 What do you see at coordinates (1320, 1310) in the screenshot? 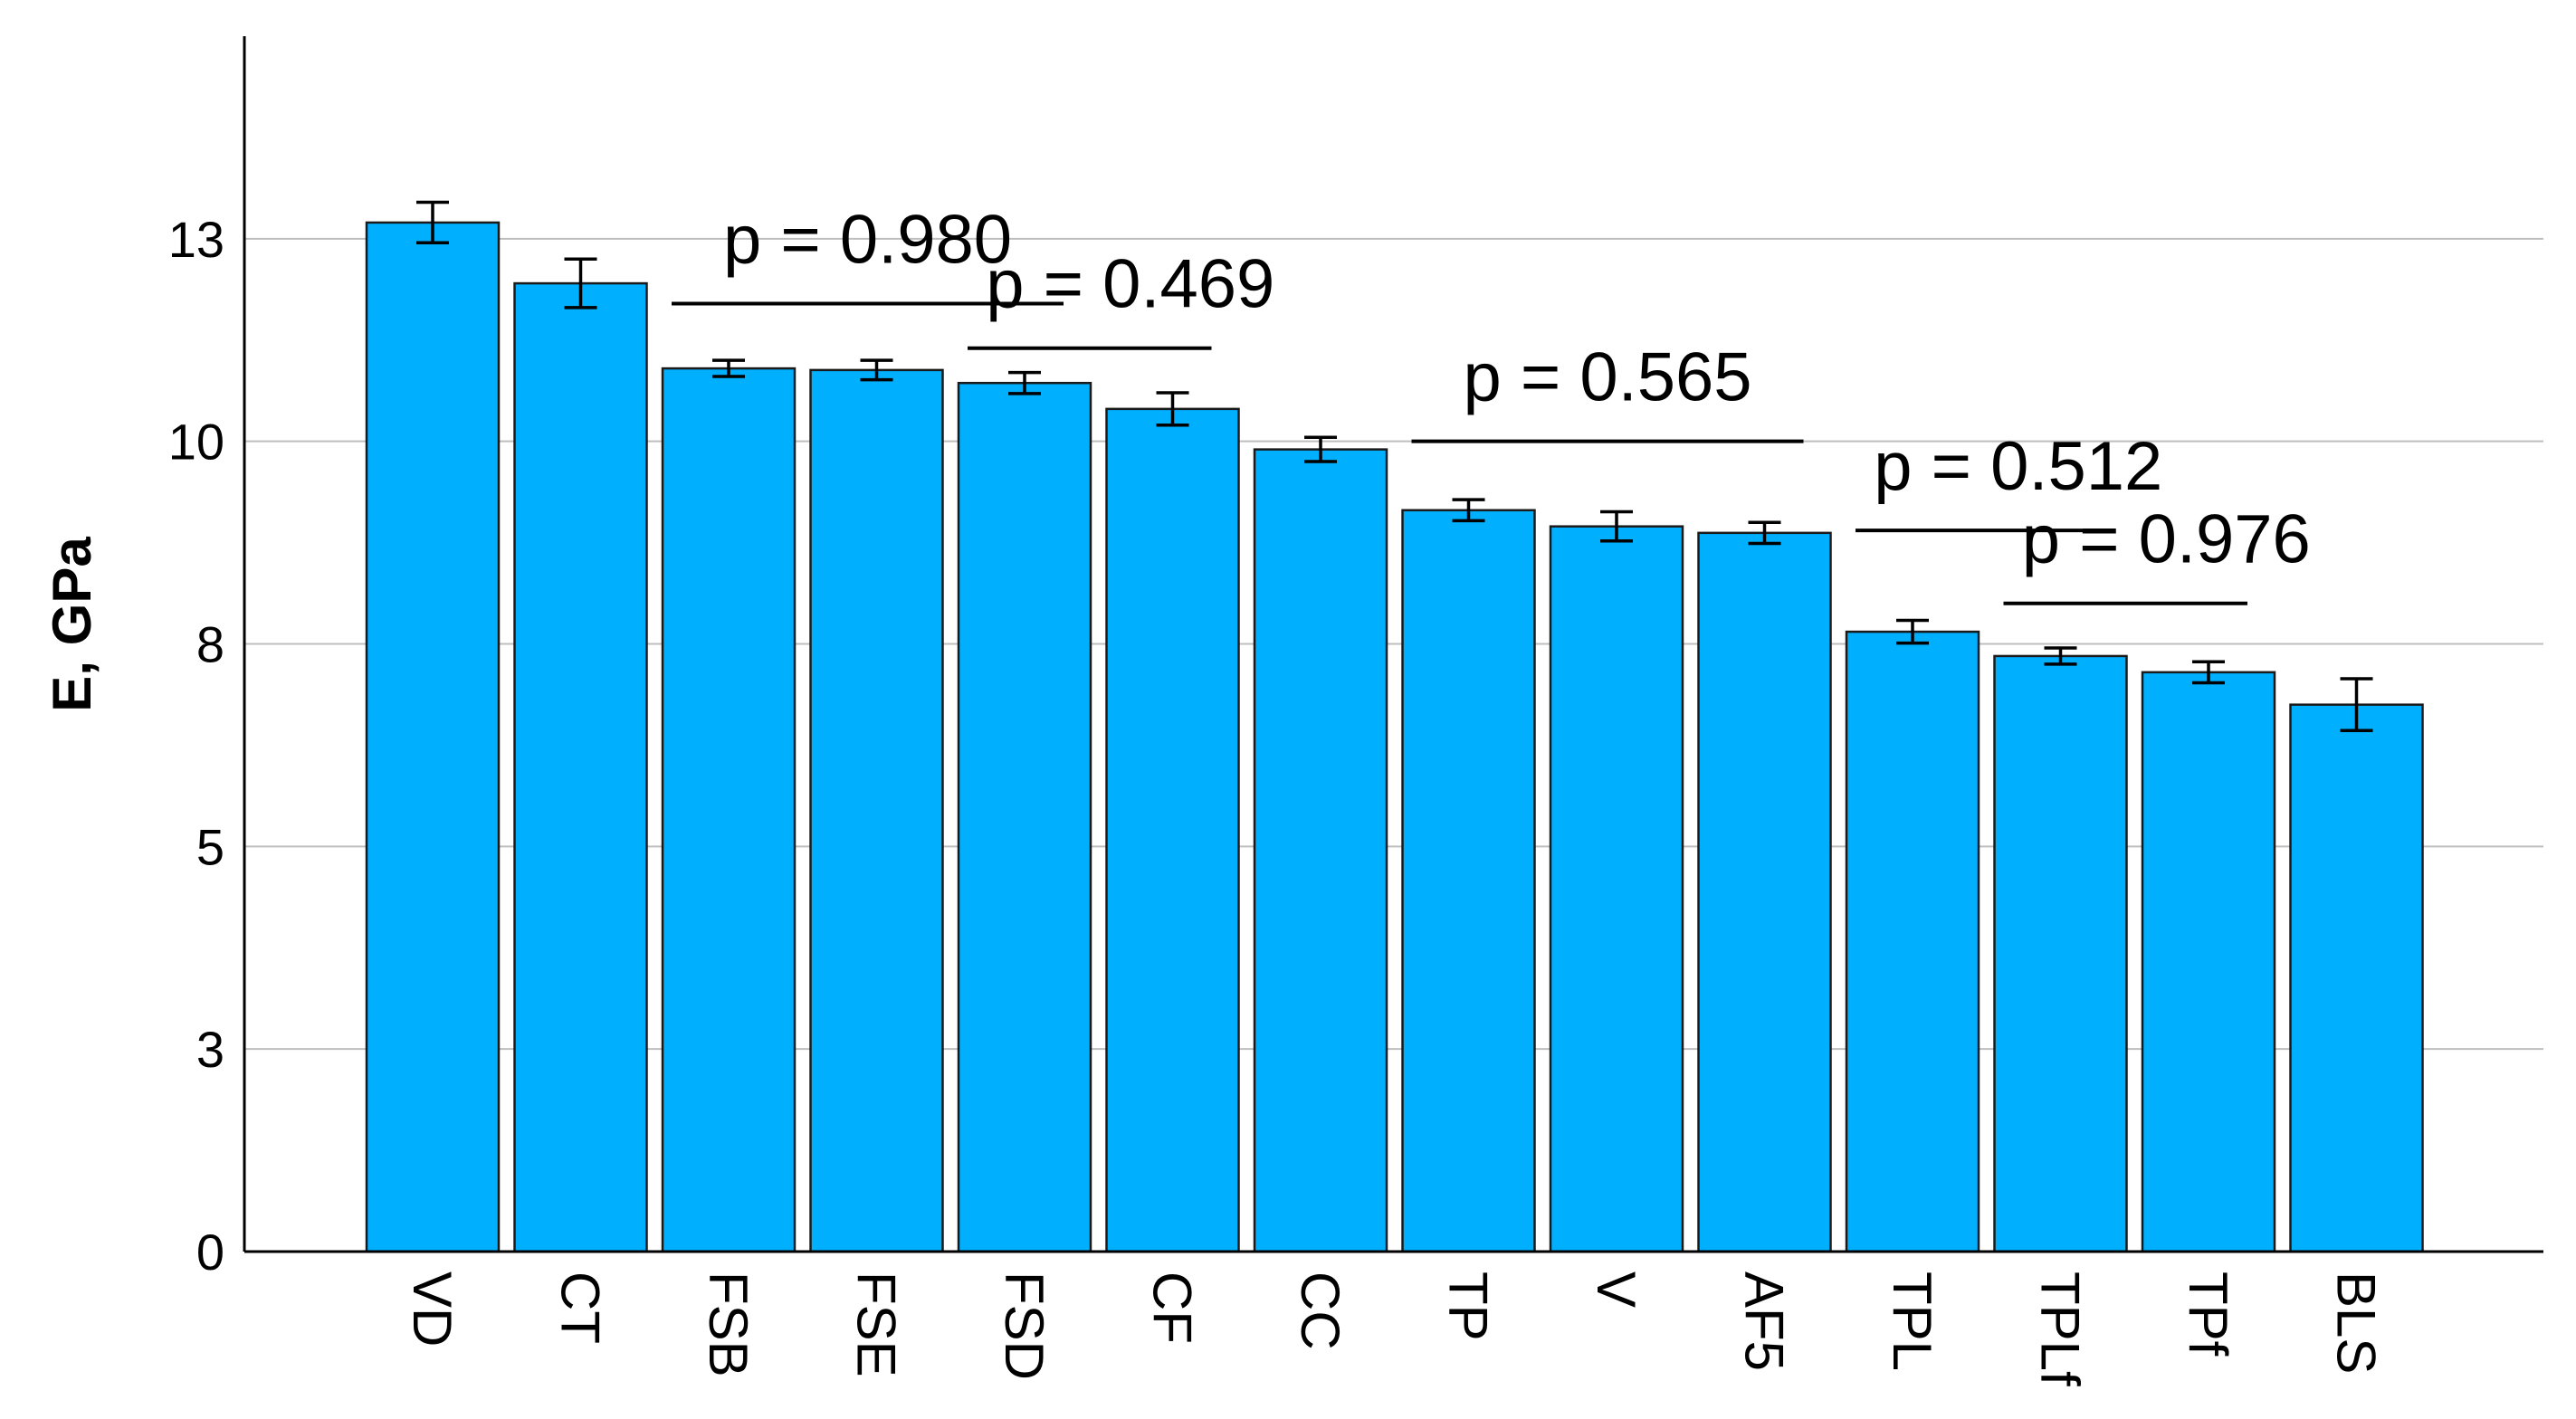
I see `x-tick-label: CC` at bounding box center [1320, 1310].